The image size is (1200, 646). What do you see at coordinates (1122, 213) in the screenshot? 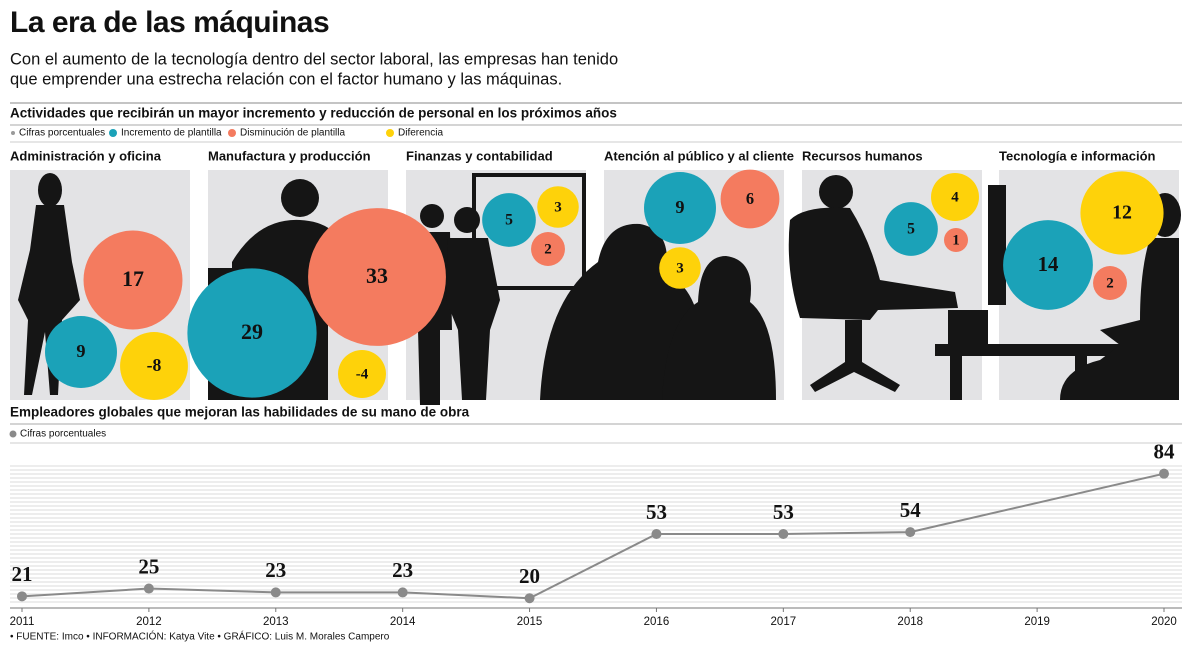
I see `bubble-label: 12` at bounding box center [1122, 213].